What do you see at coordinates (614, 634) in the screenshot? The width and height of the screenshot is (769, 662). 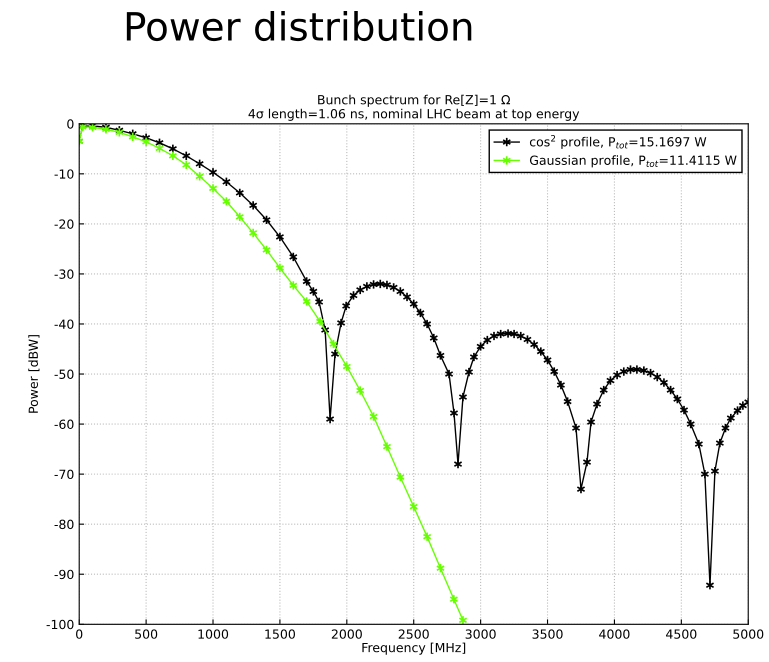 I see `x-tick-label: 4000` at bounding box center [614, 634].